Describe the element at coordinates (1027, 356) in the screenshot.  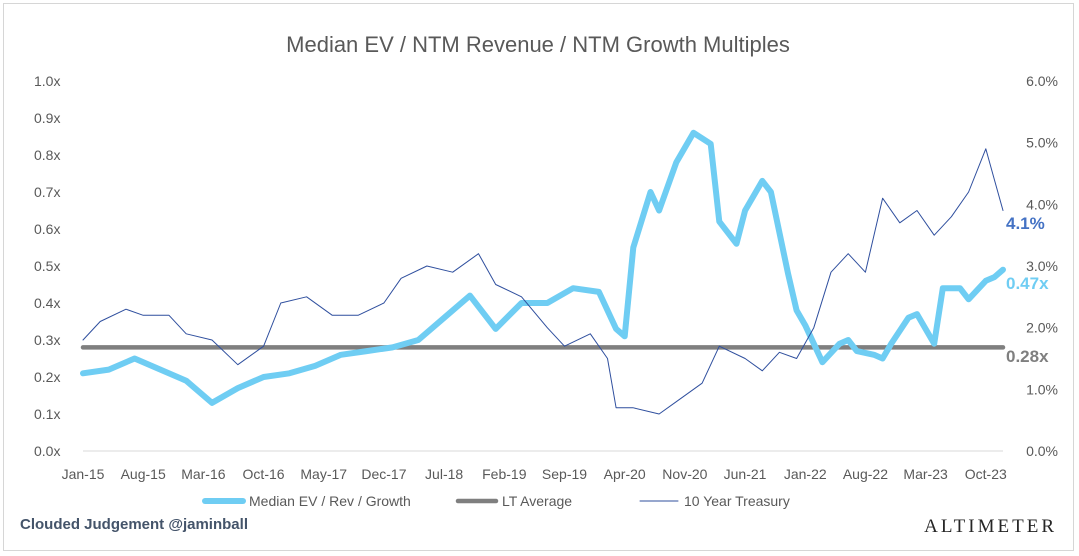
I see `end-label-lt-average: 0.28x` at that location.